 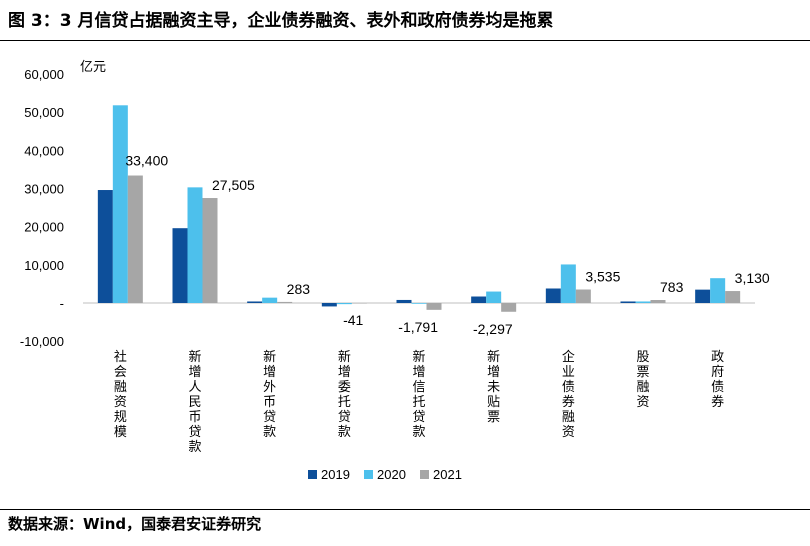 I want to click on legend-swatch-2020, so click(x=368, y=474).